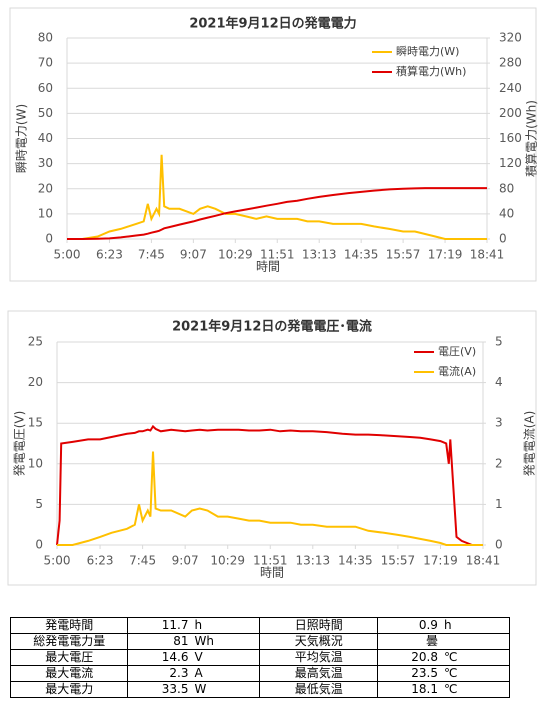 This screenshot has height=707, width=553. Describe the element at coordinates (175, 657) in the screenshot. I see `value: 14.6` at that location.